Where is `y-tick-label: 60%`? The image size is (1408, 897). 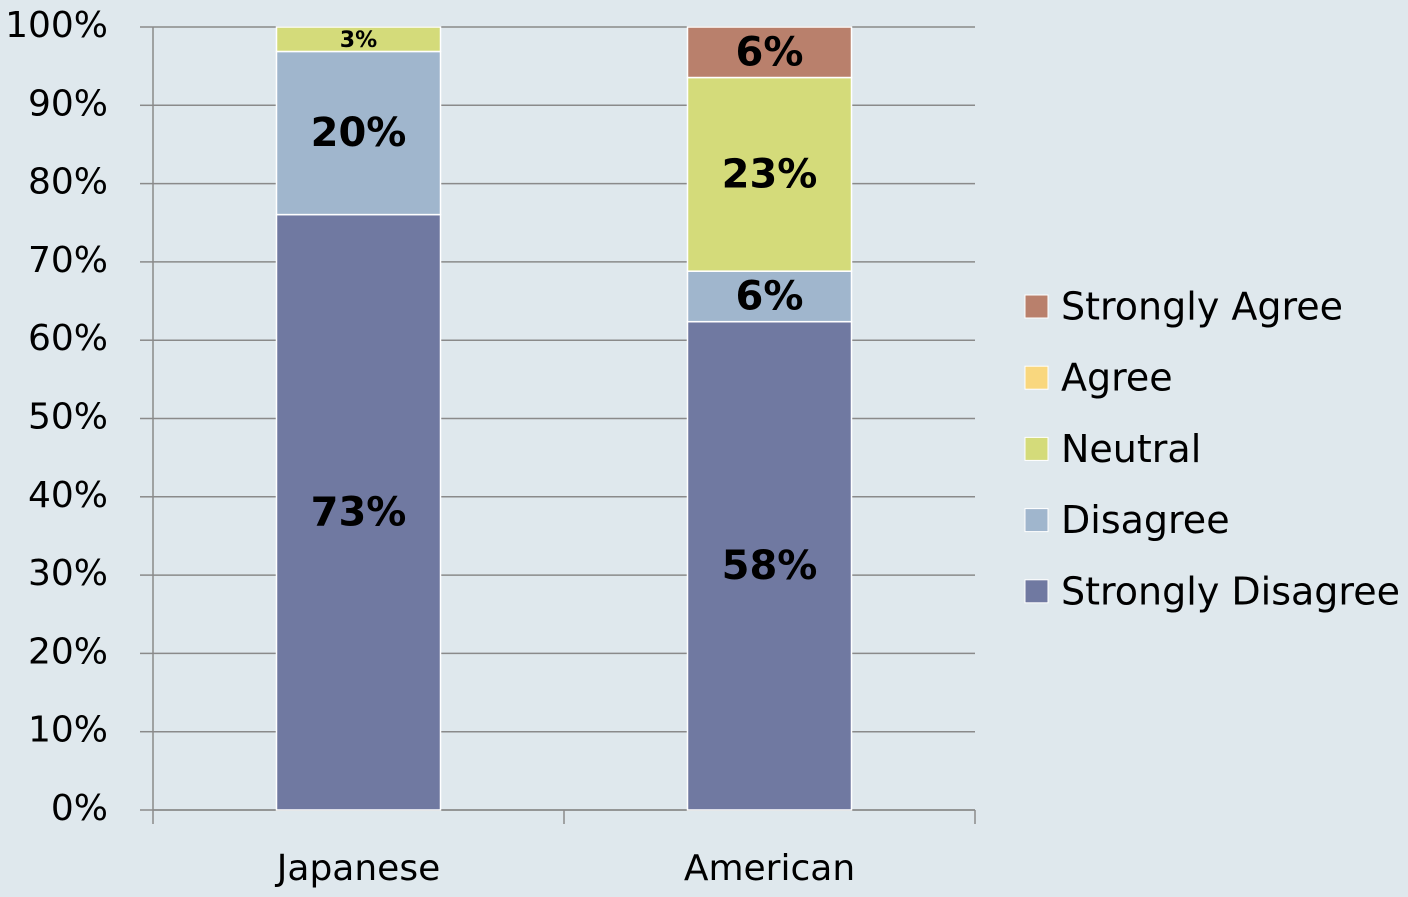
y-tick-label: 60% is located at coordinates (68, 338).